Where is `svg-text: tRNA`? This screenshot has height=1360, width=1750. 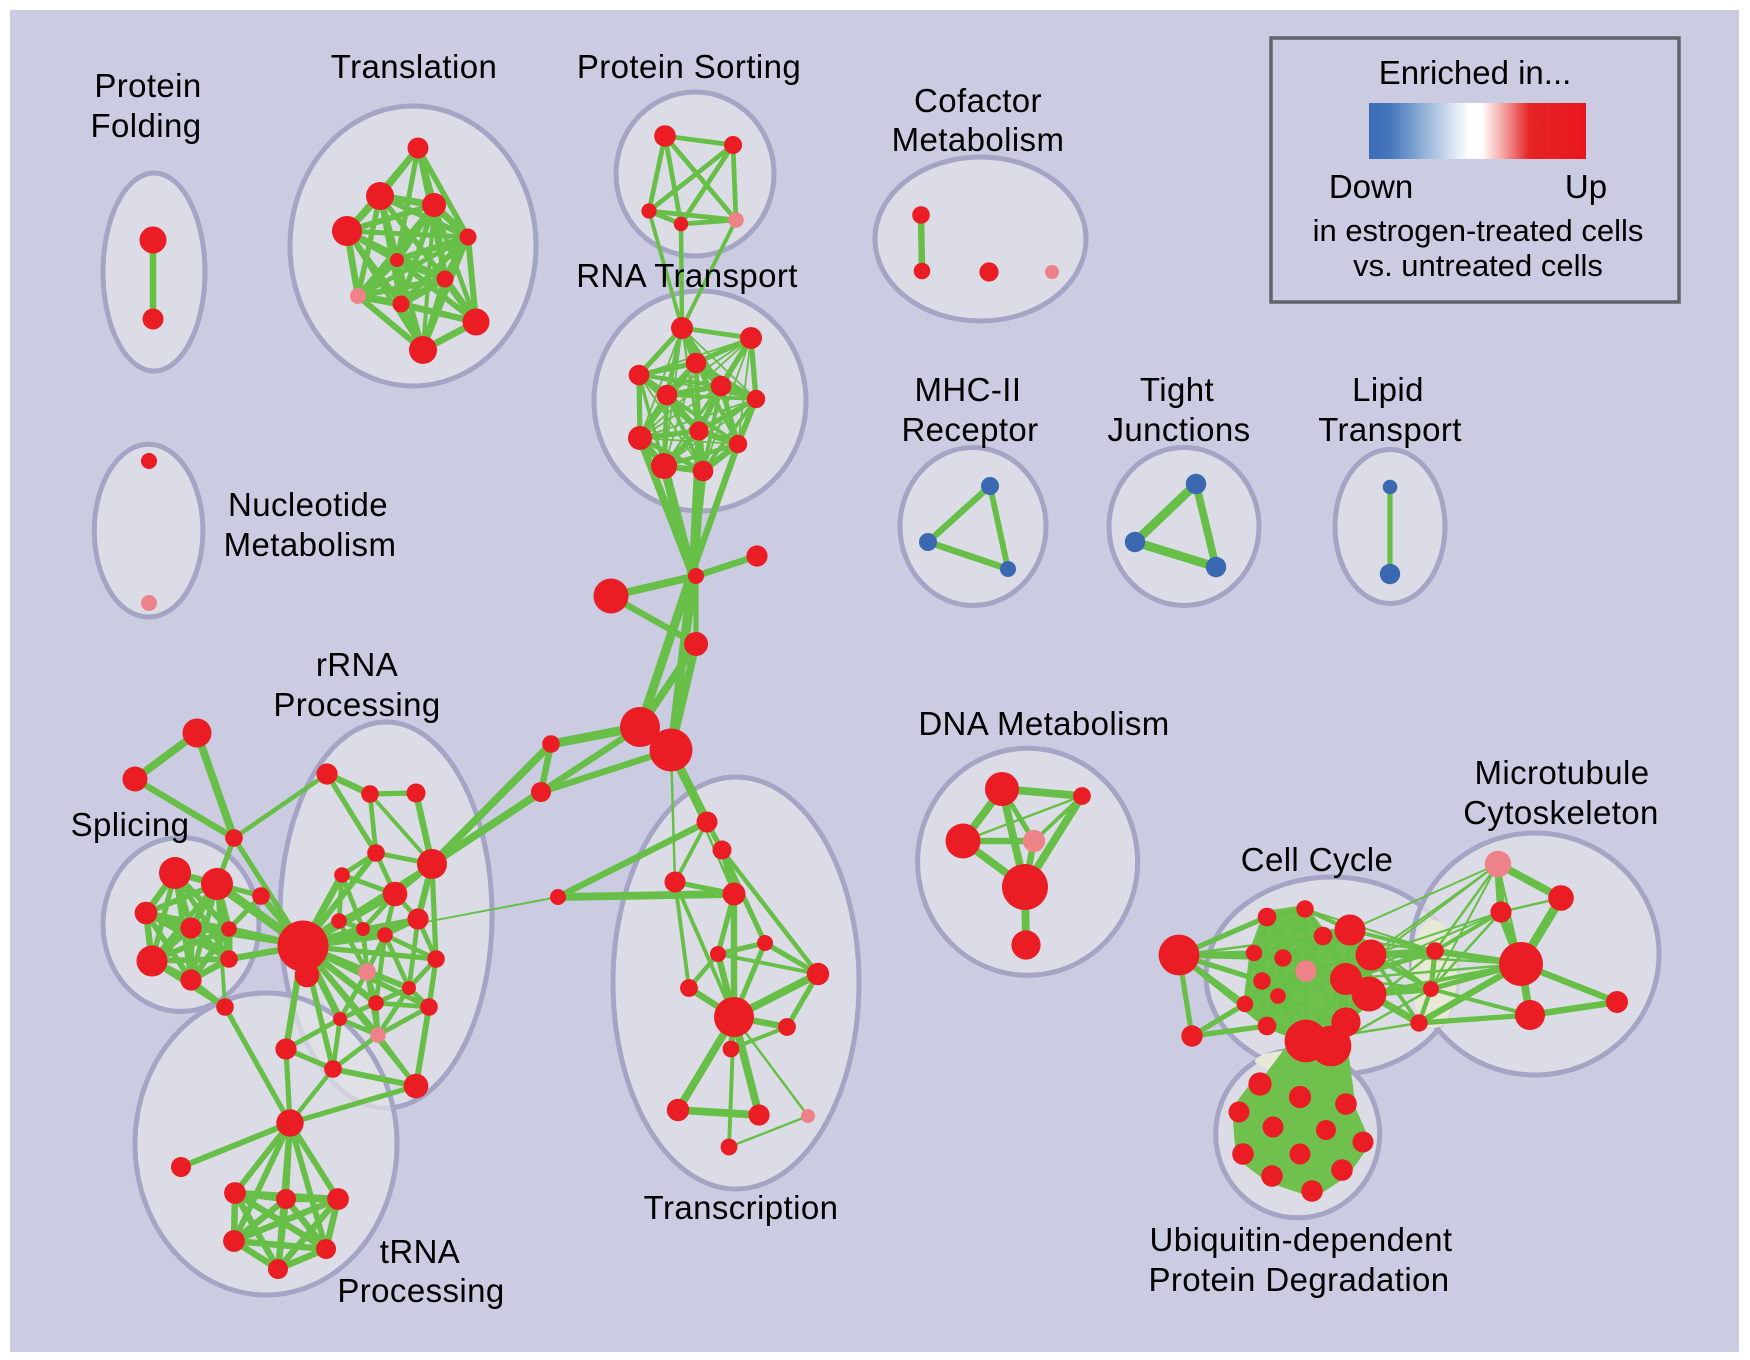 svg-text: tRNA is located at coordinates (420, 1251).